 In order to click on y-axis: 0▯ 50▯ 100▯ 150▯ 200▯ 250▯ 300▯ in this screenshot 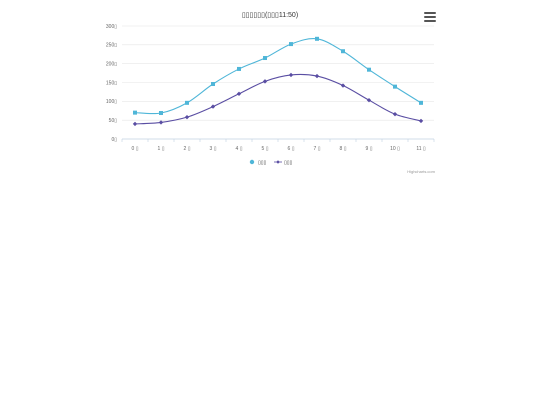, I will do `click(111, 83)`.